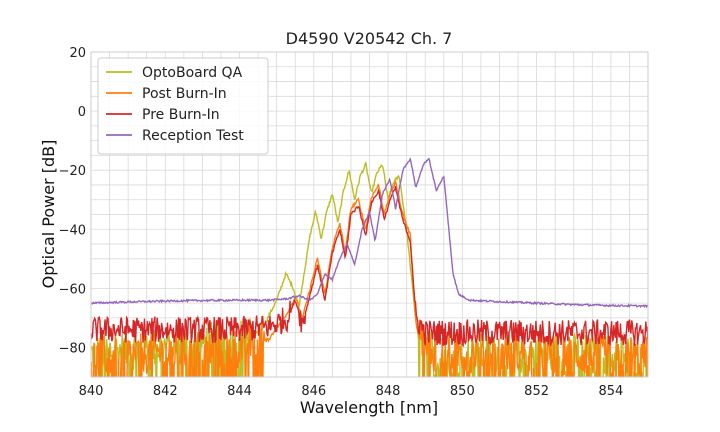  What do you see at coordinates (192, 73) in the screenshot?
I see `legend-label: OptoBoard QA` at bounding box center [192, 73].